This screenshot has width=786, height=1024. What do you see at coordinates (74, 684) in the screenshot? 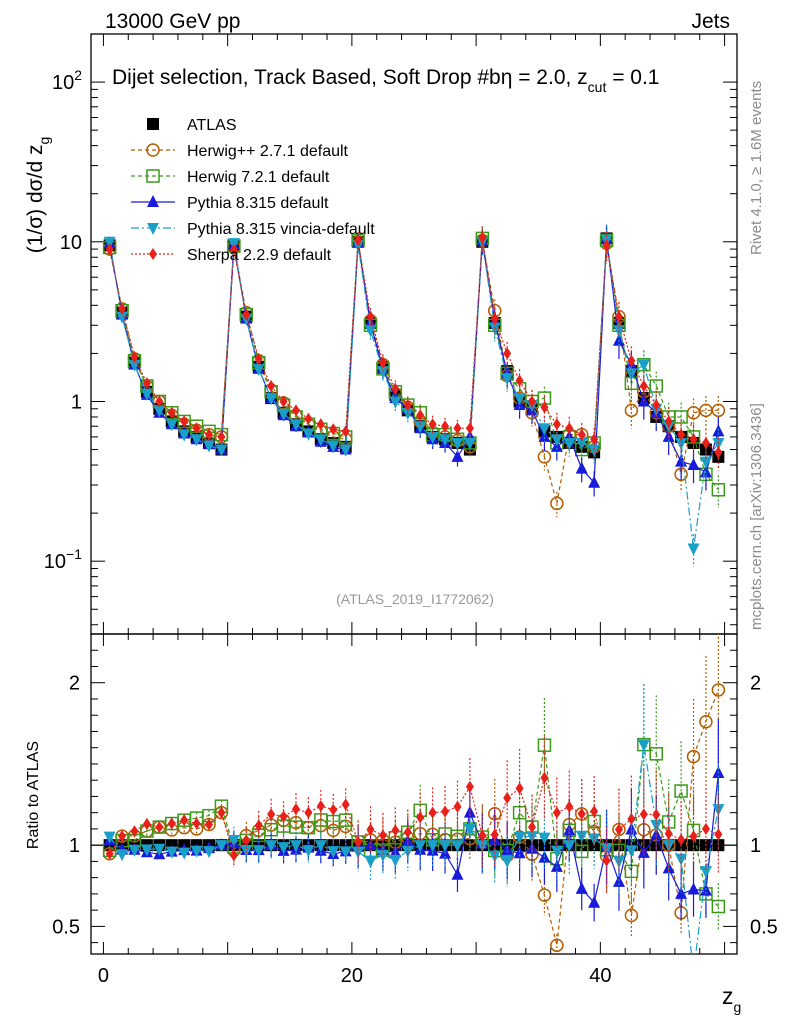
I see `ratio-tick-label: 2` at bounding box center [74, 684].